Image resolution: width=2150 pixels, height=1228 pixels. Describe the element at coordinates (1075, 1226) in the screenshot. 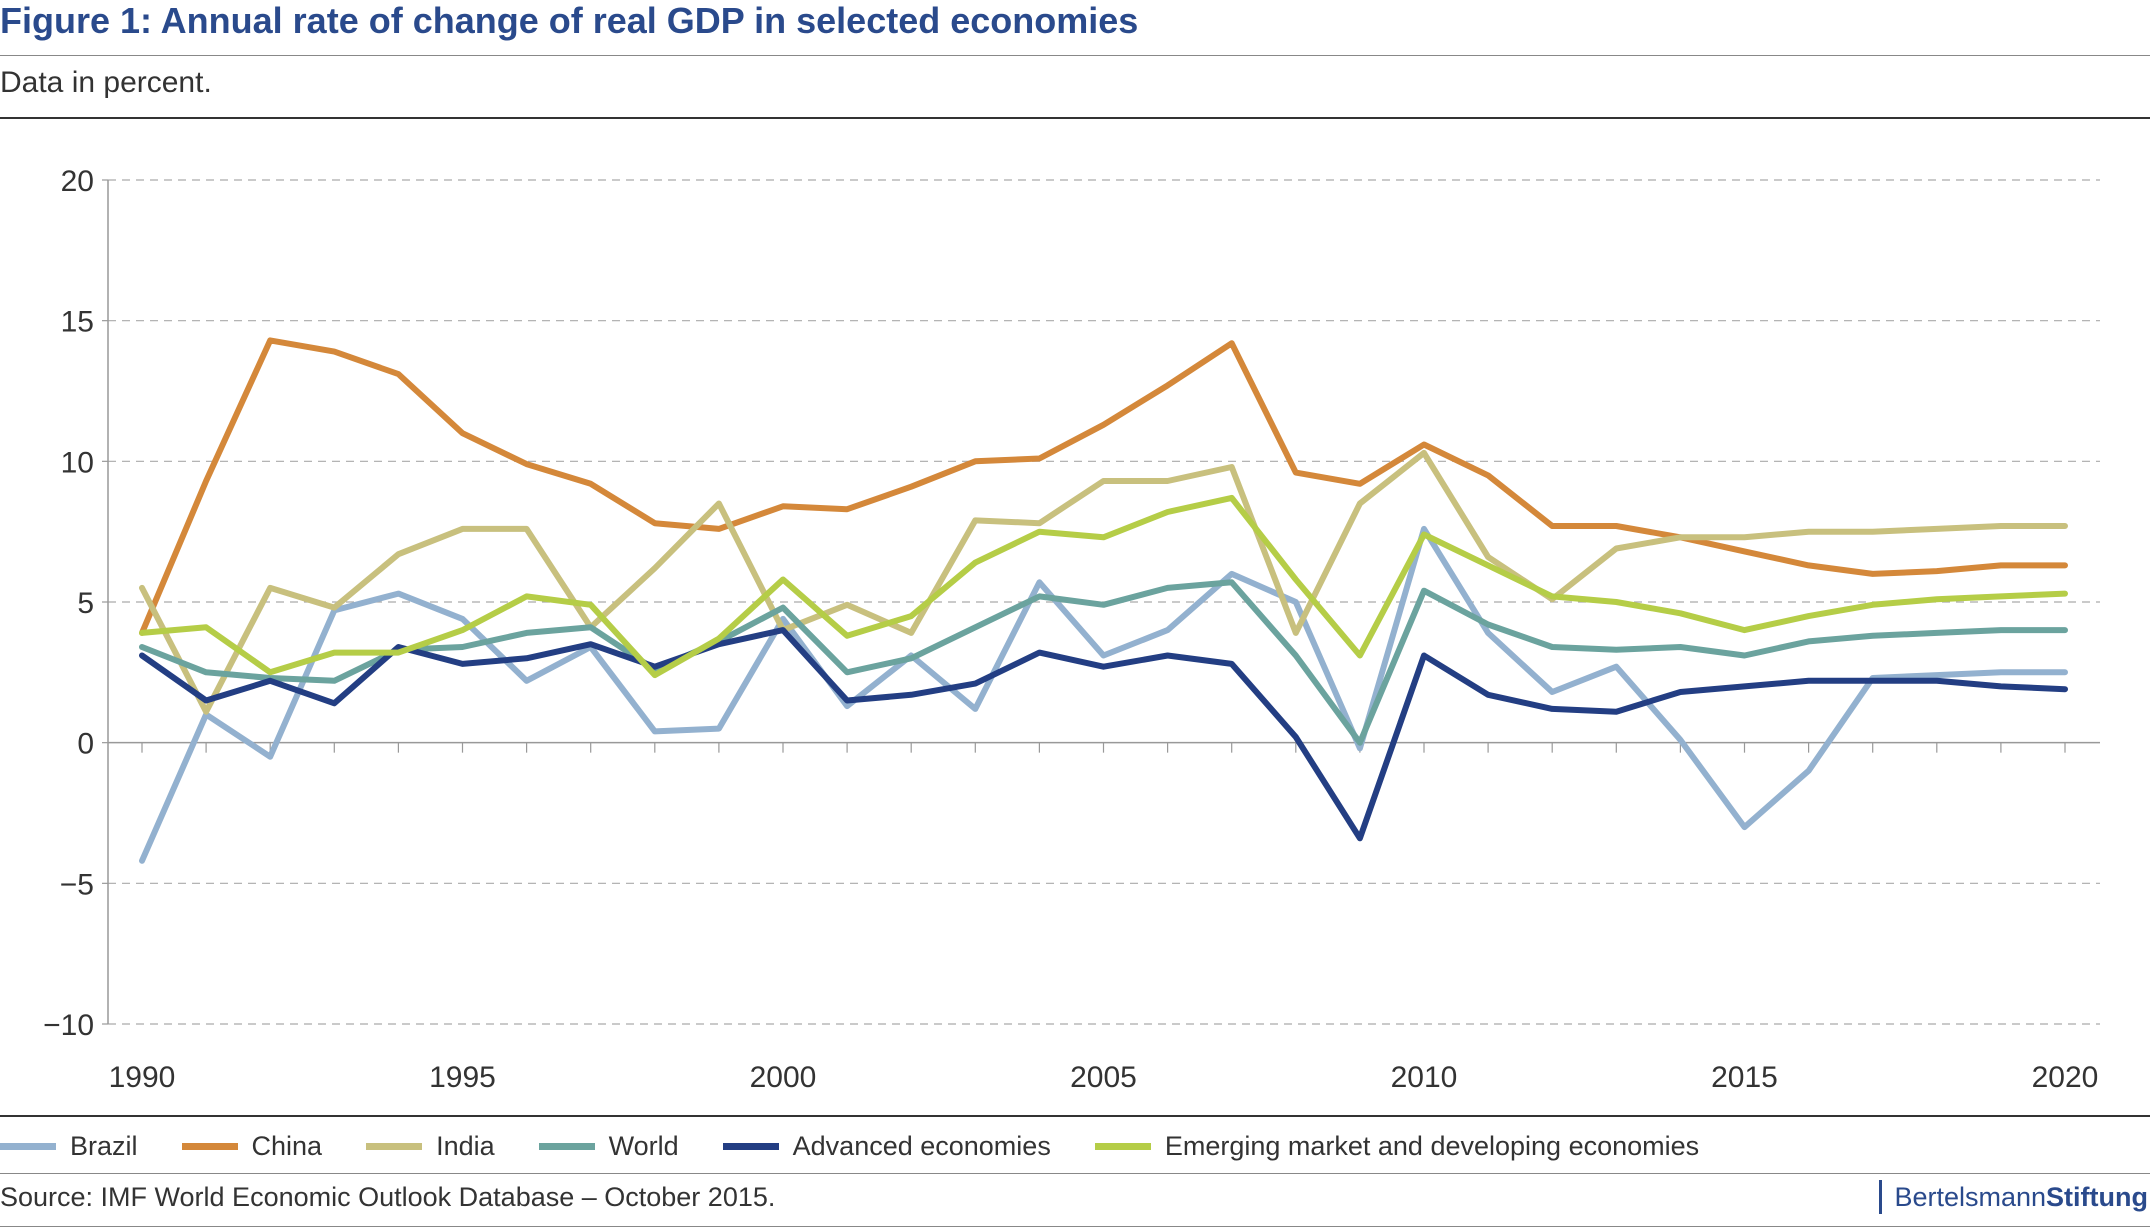

I see `footer-bottom-divider` at that location.